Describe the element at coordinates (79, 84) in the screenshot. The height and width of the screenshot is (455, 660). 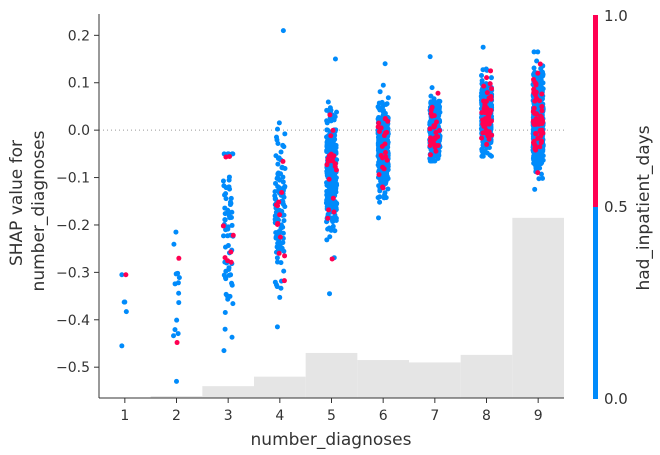
I see `y-tick-label: 0.1` at that location.